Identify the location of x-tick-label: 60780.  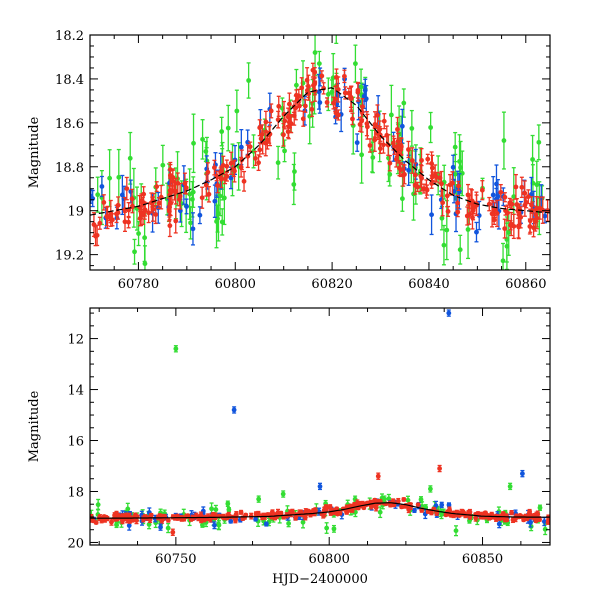
(138, 284).